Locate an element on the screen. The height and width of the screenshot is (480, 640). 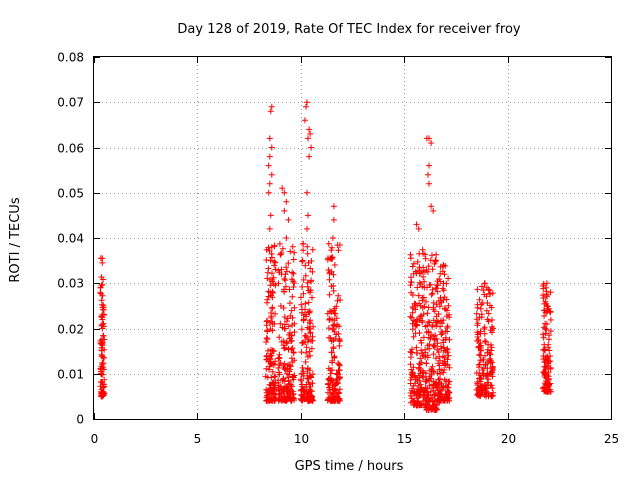
y-tick-label: 0.01 is located at coordinates (70, 375).